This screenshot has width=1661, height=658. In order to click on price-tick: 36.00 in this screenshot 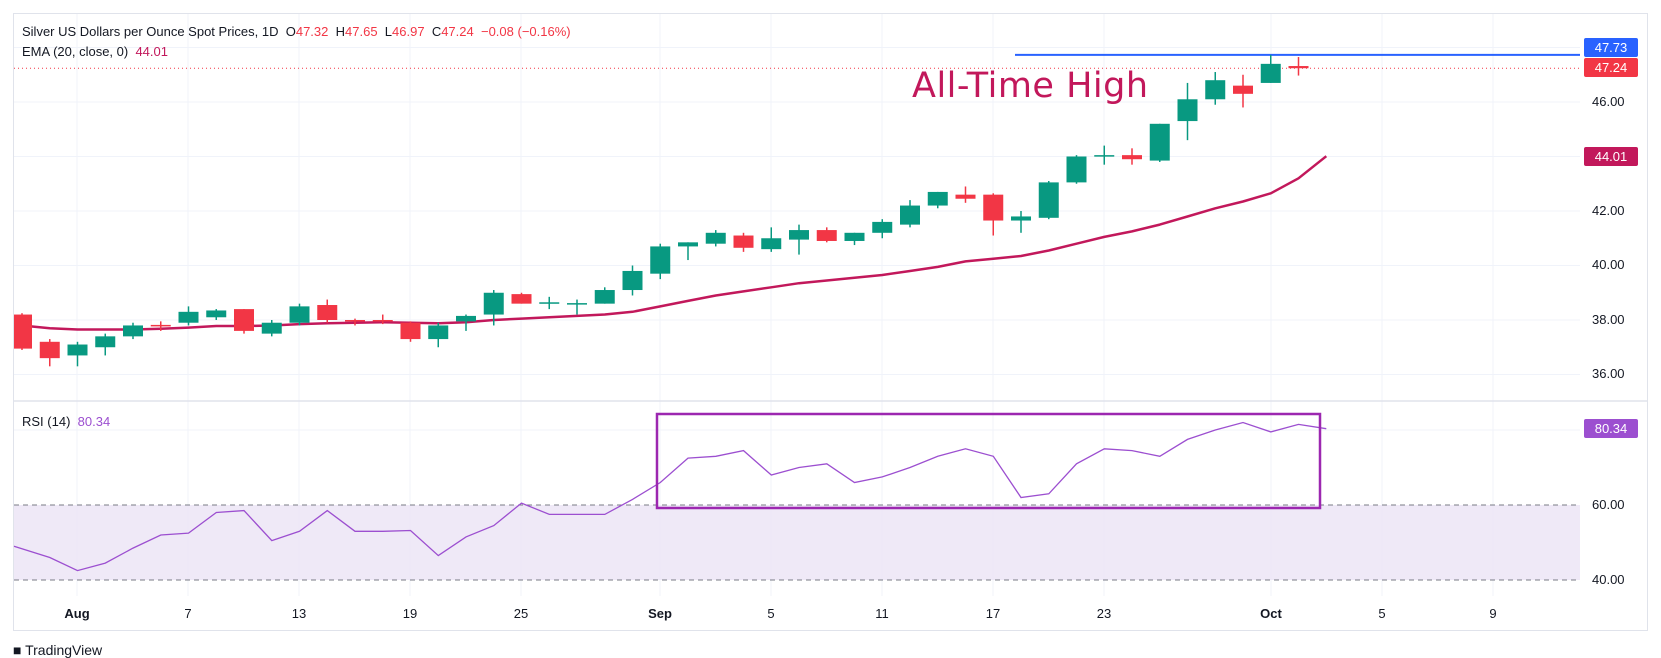, I will do `click(1608, 373)`.